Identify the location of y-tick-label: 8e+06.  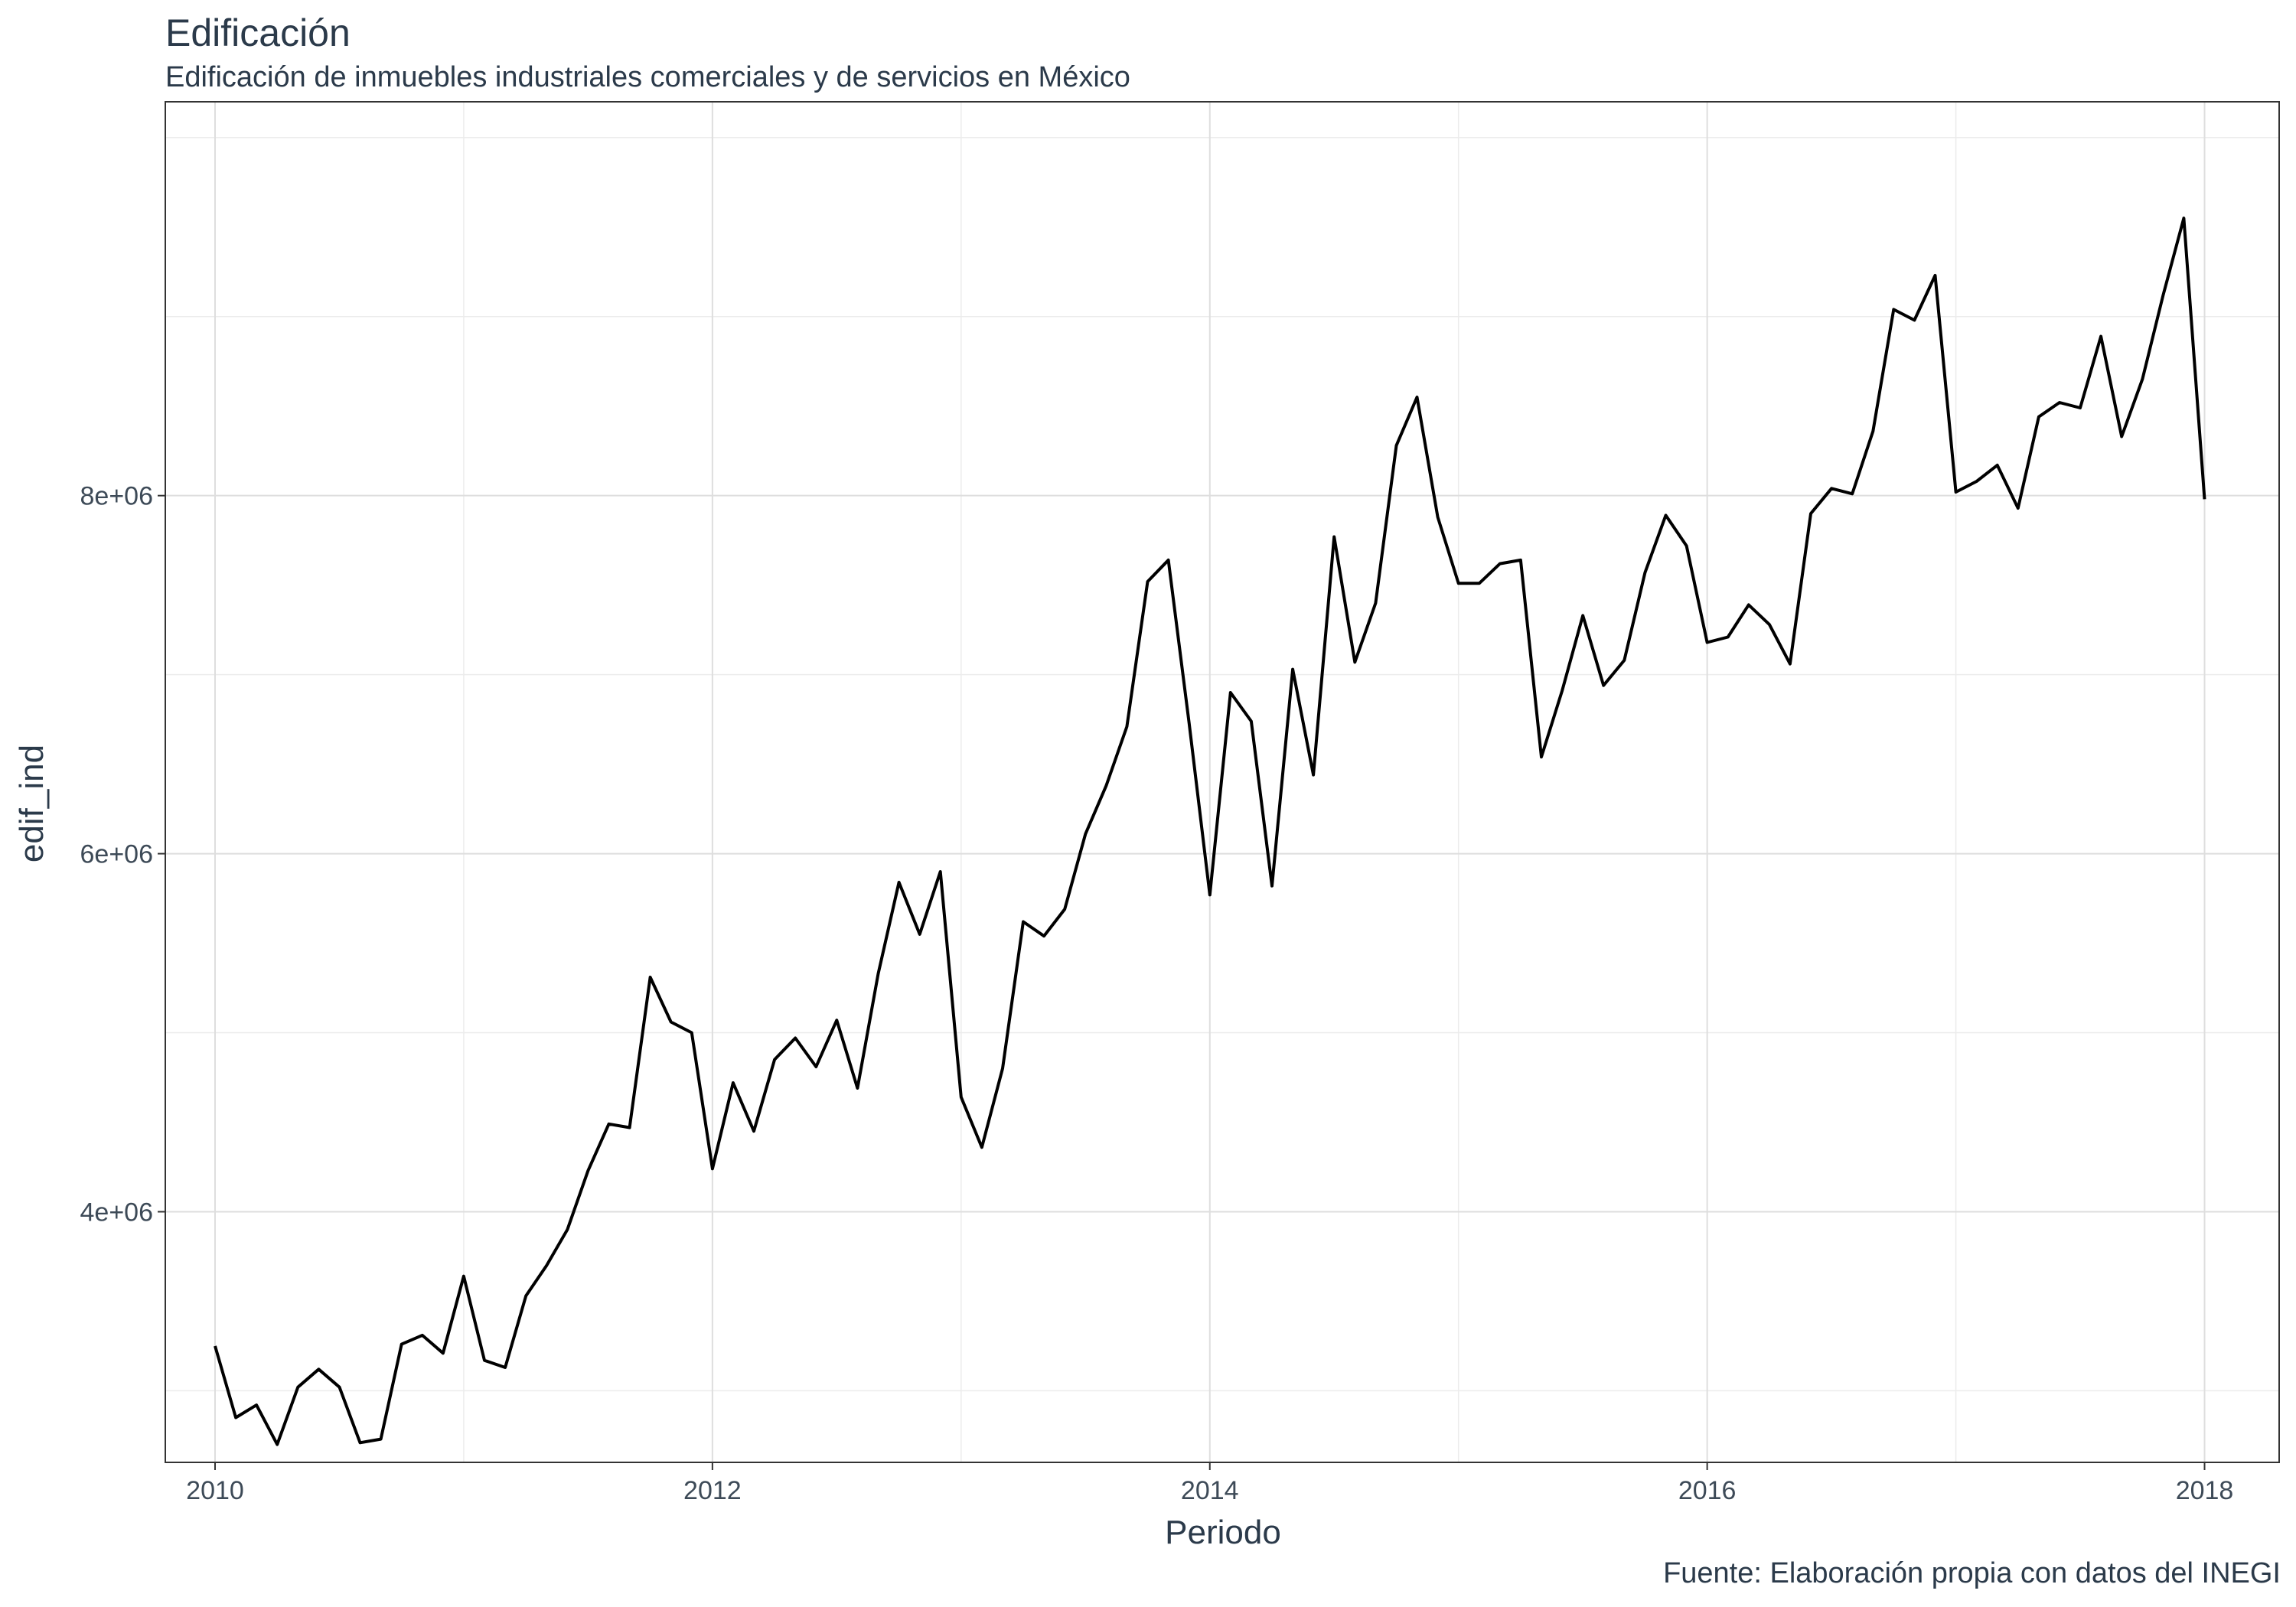
(117, 497).